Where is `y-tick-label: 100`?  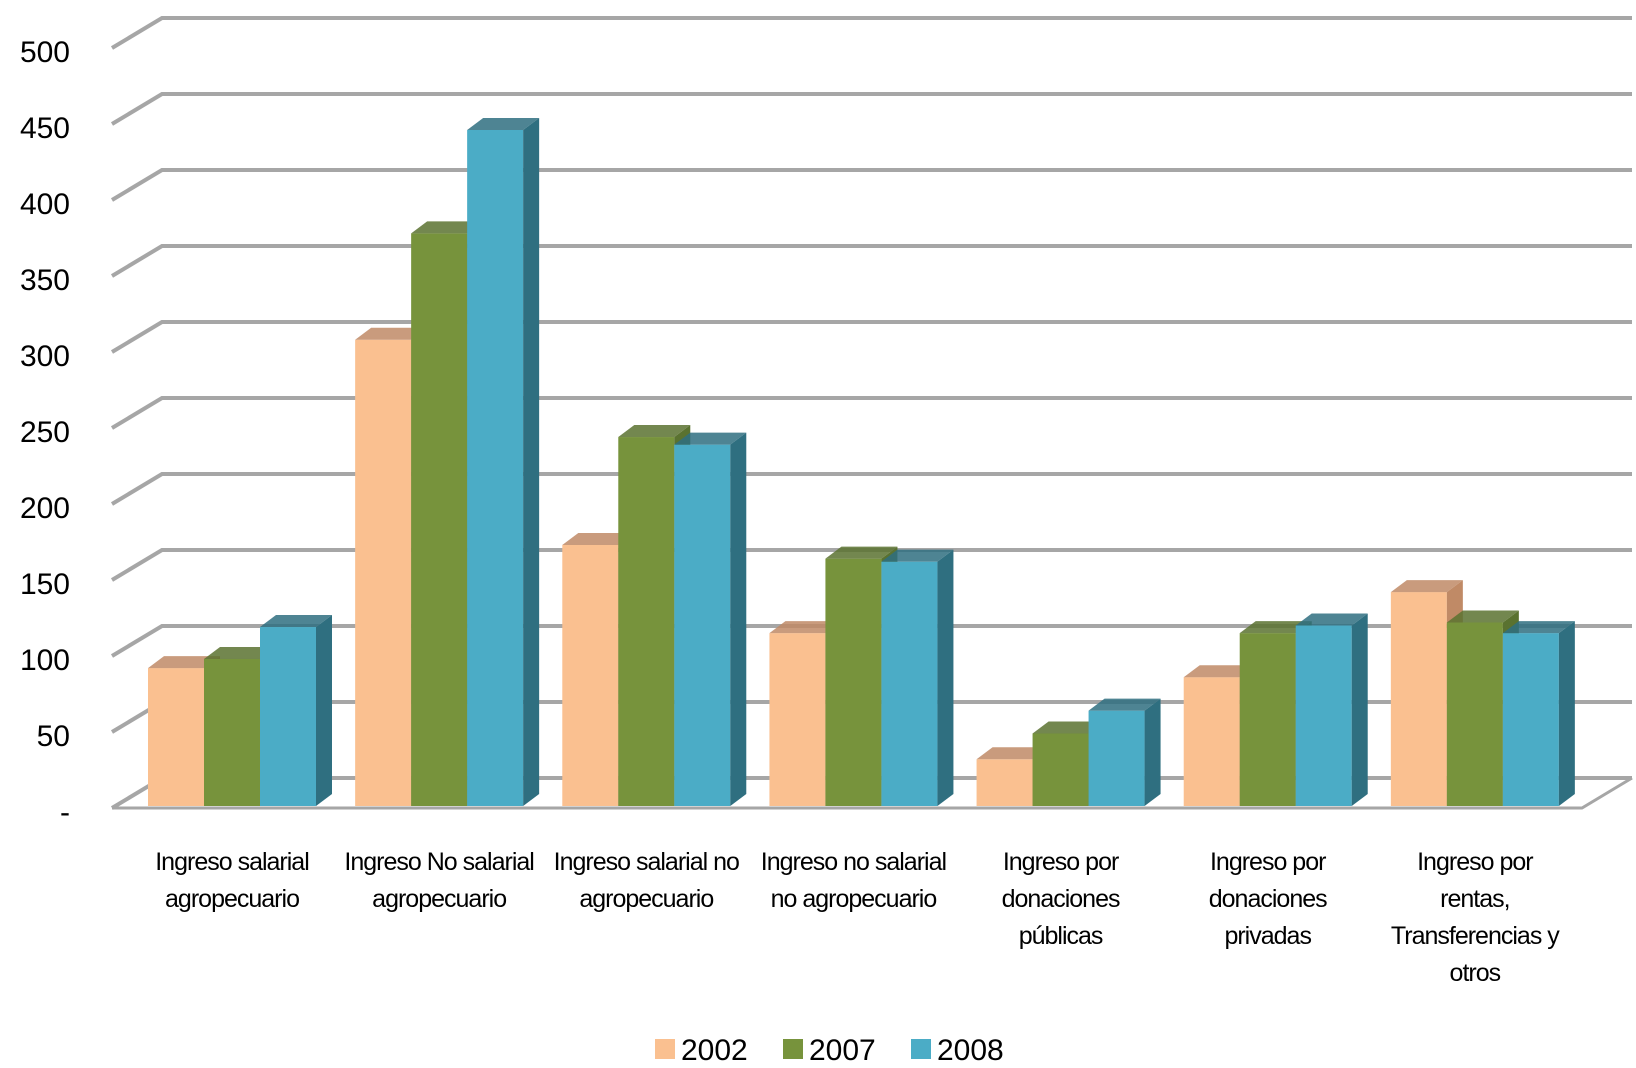 y-tick-label: 100 is located at coordinates (45, 660).